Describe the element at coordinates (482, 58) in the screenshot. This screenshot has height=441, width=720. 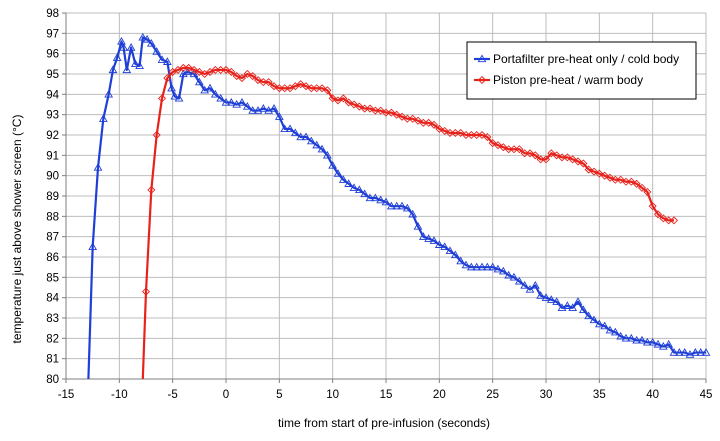
I see `legend-swatch-marker` at that location.